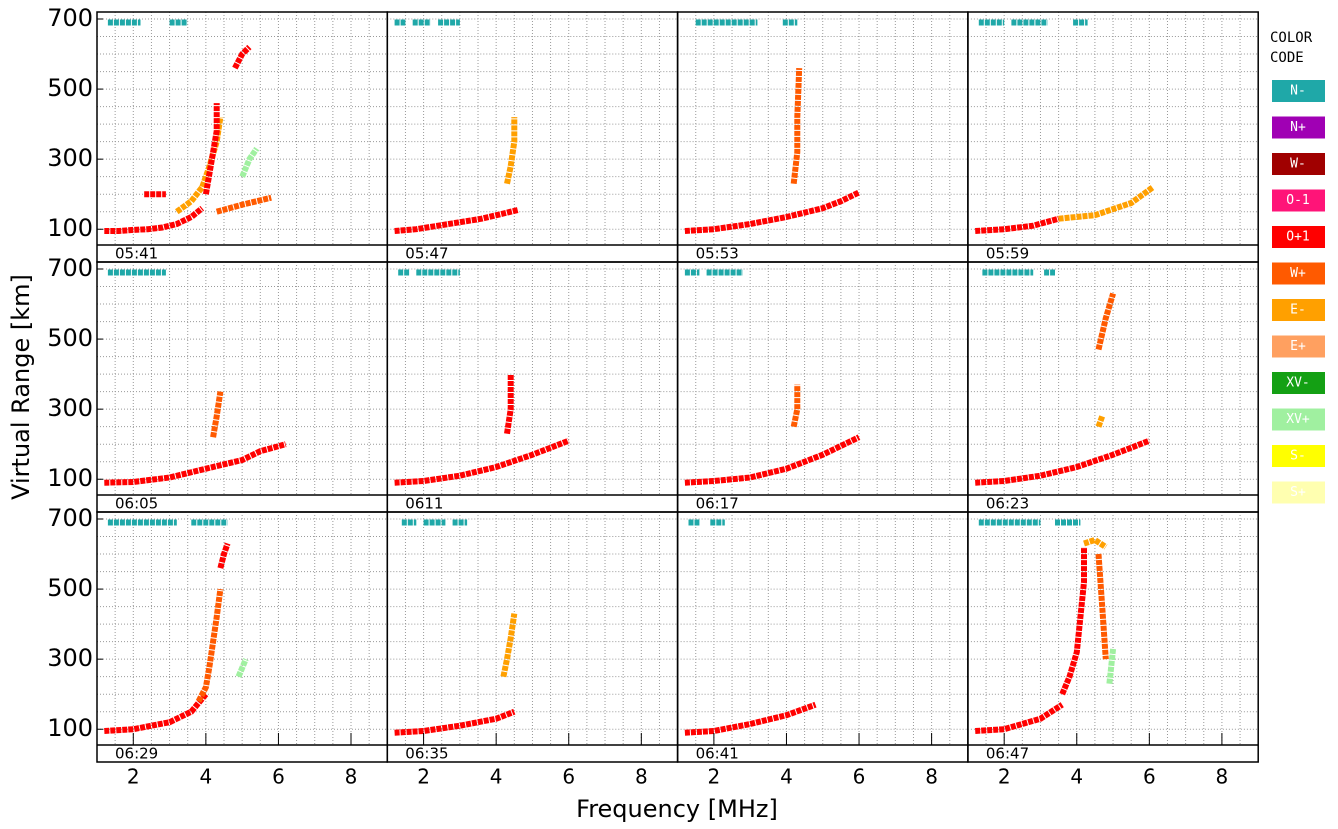  I want to click on legend-label: O-1, so click(1297, 200).